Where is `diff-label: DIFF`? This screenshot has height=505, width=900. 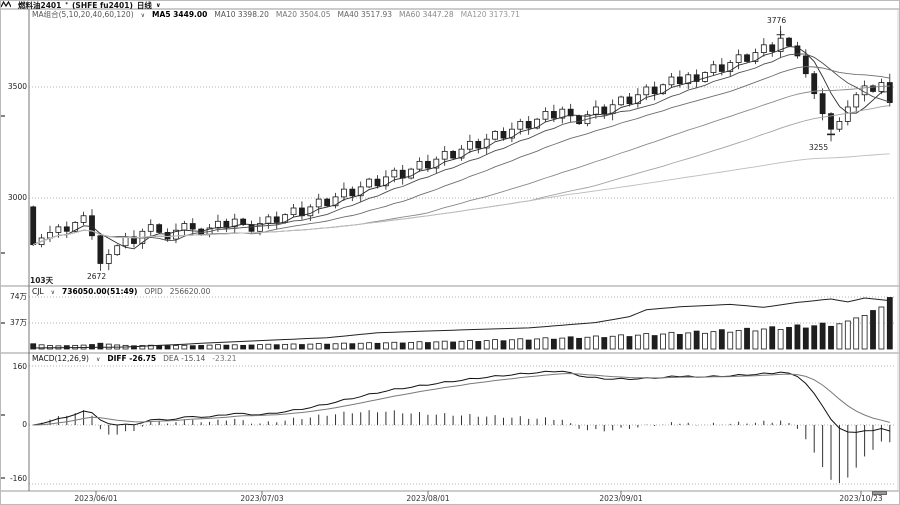 diff-label: DIFF is located at coordinates (117, 358).